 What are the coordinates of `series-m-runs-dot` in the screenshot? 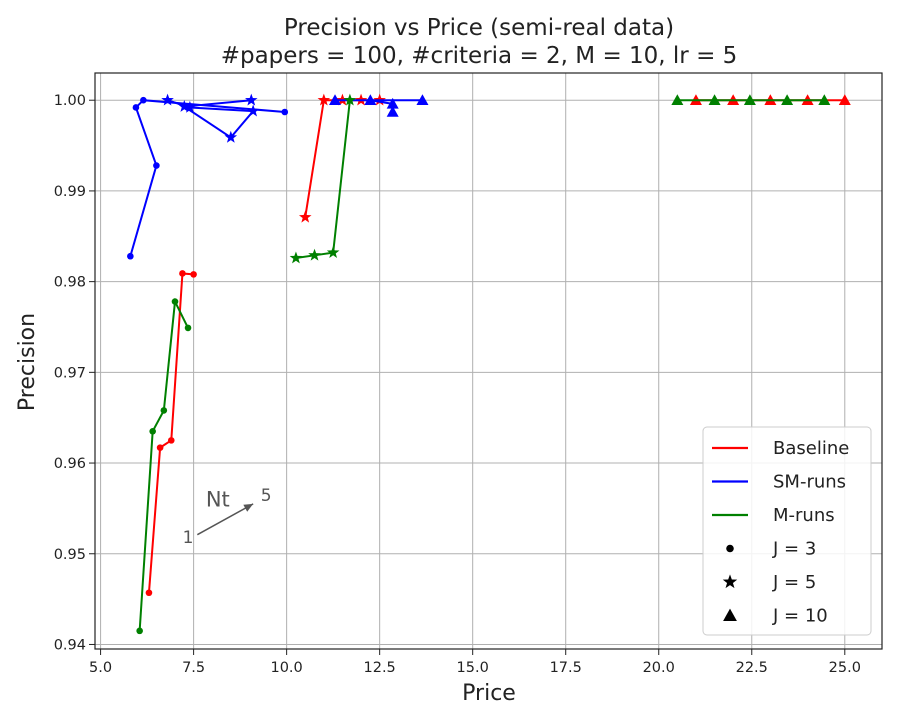 It's located at (164, 466).